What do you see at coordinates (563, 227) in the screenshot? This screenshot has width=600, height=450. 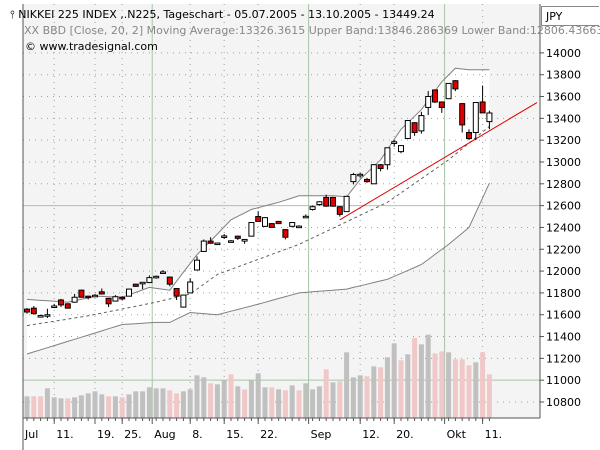 I see `y-tick-label: 12400` at bounding box center [563, 227].